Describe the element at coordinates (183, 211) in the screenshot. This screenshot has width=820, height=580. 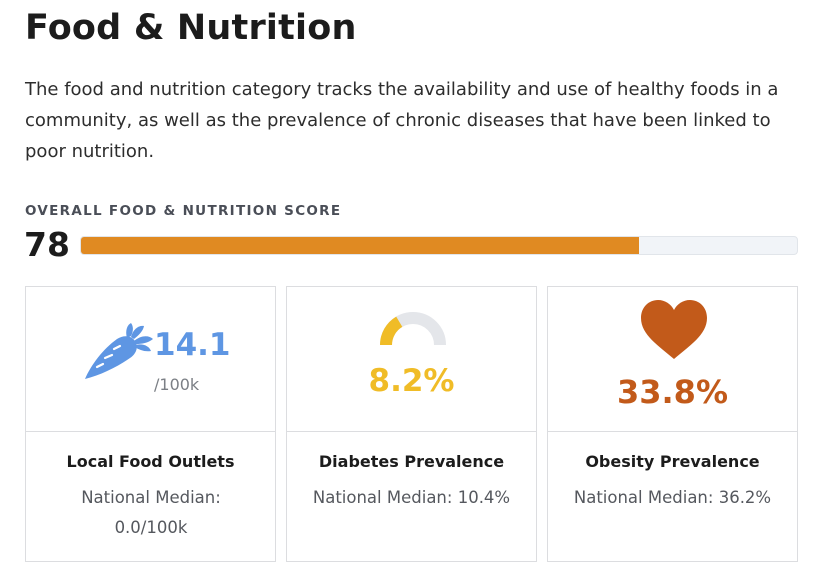
I see `score-label: OVERALL FOOD & NUTRITION SCORE` at that location.